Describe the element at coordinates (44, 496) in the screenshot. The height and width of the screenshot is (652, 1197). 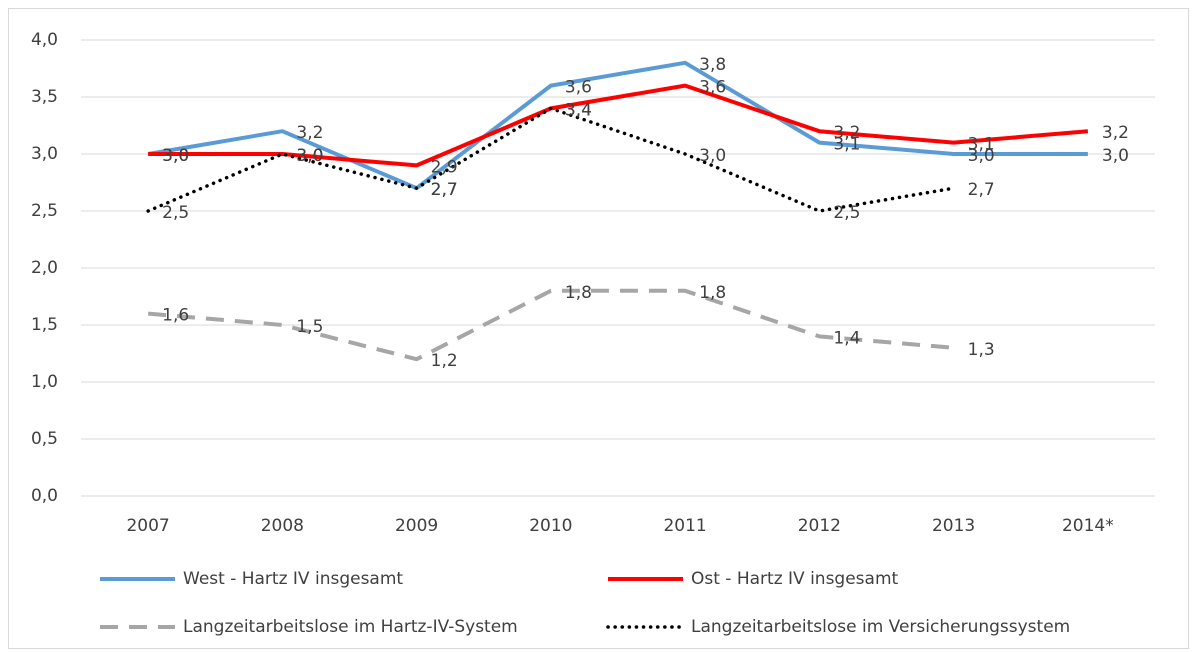
I see `y-tick-label: 0,0` at that location.